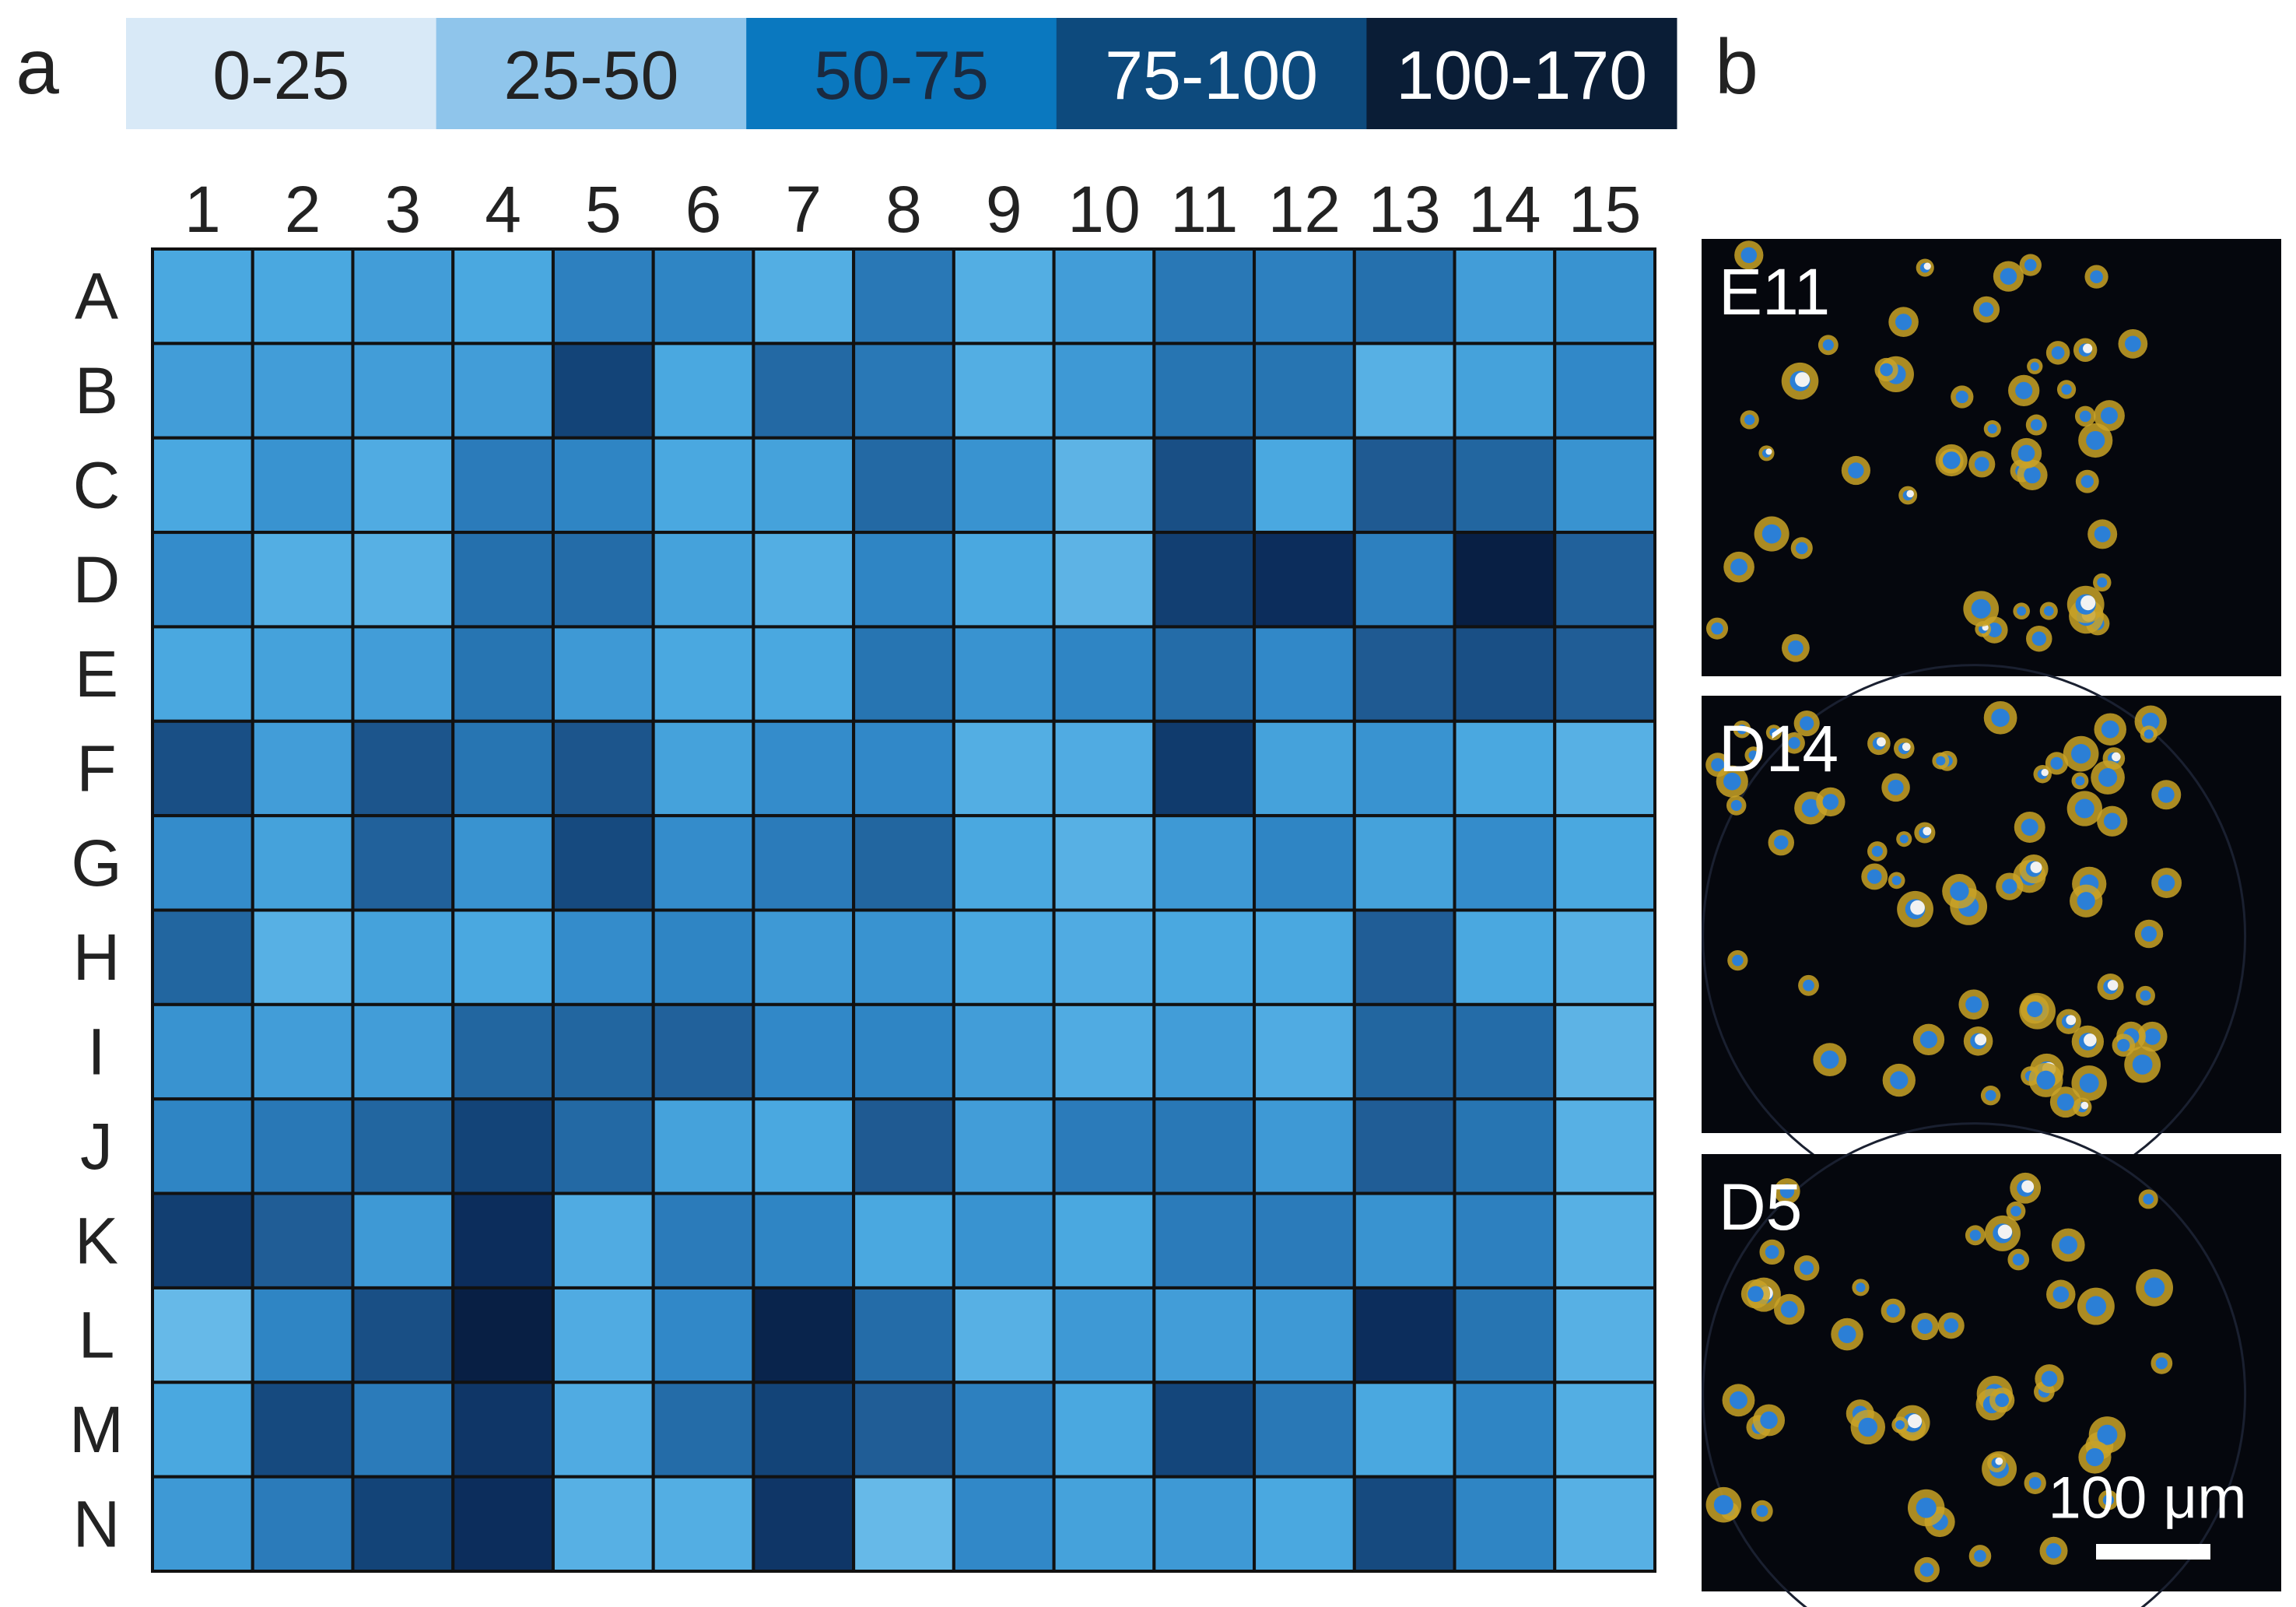  Describe the element at coordinates (96, 391) in the screenshot. I see `row-label: B` at that location.